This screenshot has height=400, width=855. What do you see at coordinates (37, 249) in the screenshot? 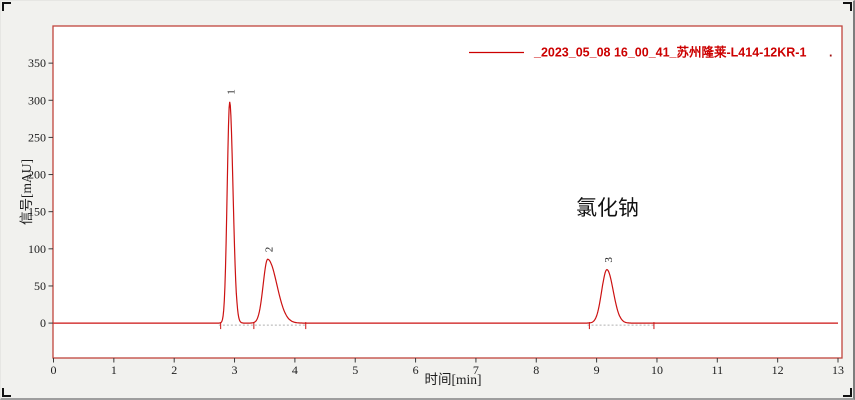
I see `y-tick-label: 100` at bounding box center [37, 249].